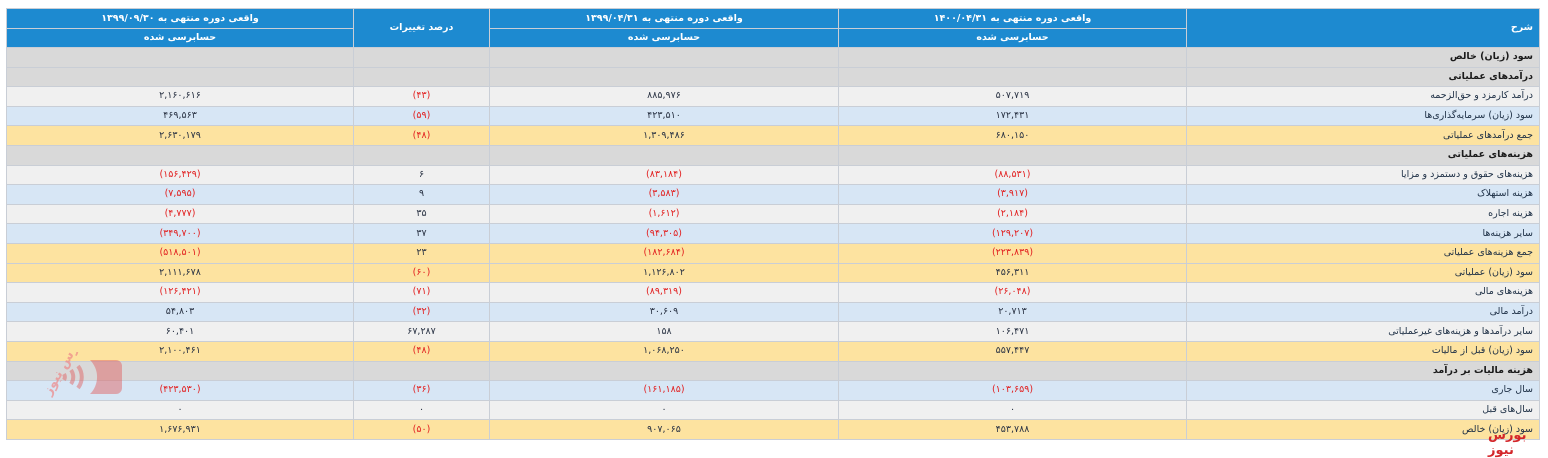 This screenshot has width=1548, height=458. I want to click on row-label: سال جاری, so click(1363, 390).